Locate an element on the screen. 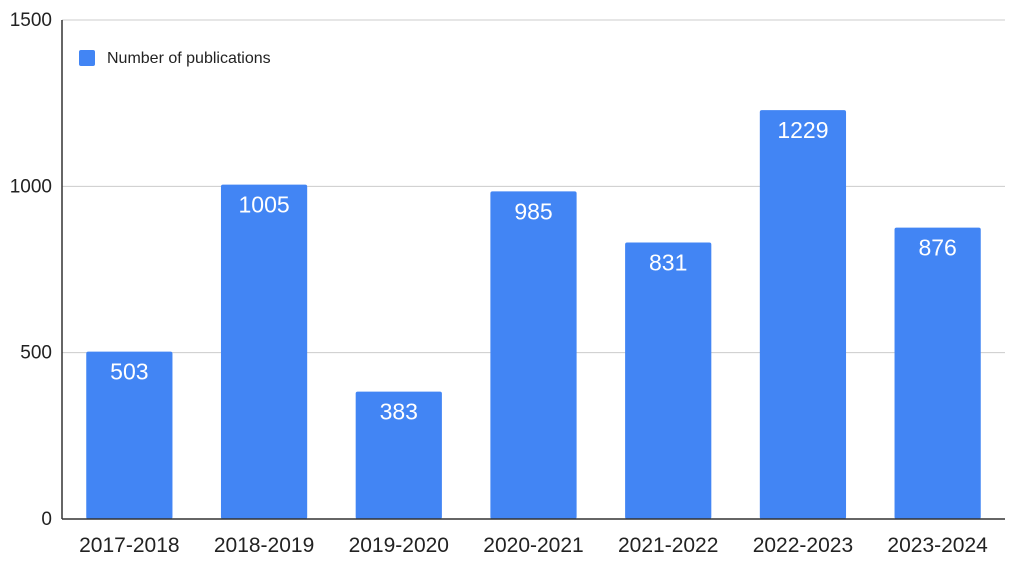 This screenshot has width=1015, height=572. legend-label-number-of-publications: Number of publications is located at coordinates (189, 58).